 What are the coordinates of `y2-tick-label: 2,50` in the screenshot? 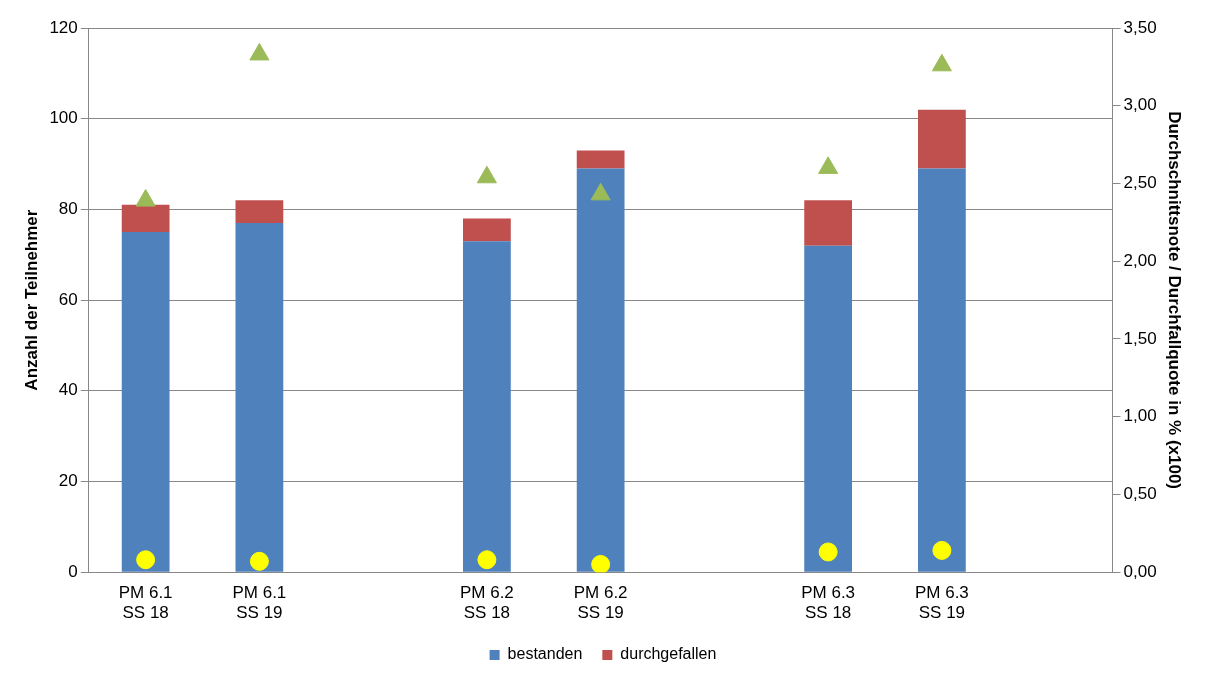 It's located at (1140, 183).